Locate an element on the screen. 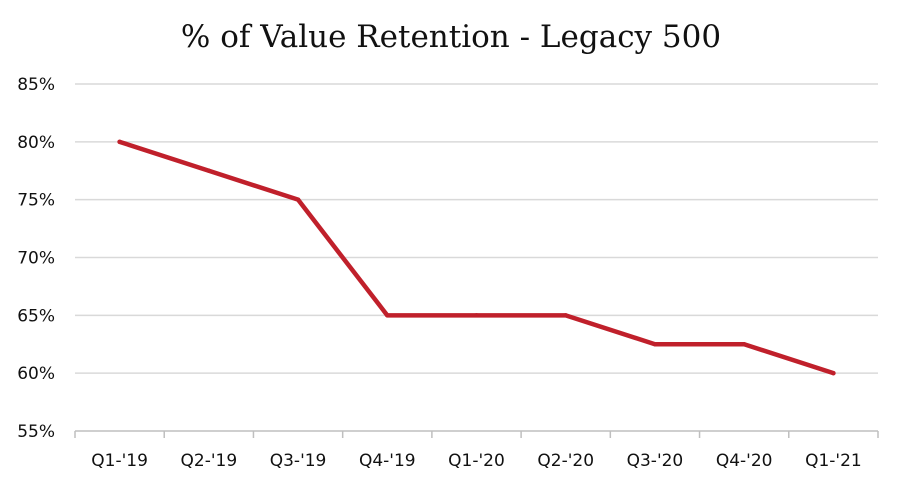 The image size is (902, 485). x-tick-label: Q1-'20 is located at coordinates (476, 461).